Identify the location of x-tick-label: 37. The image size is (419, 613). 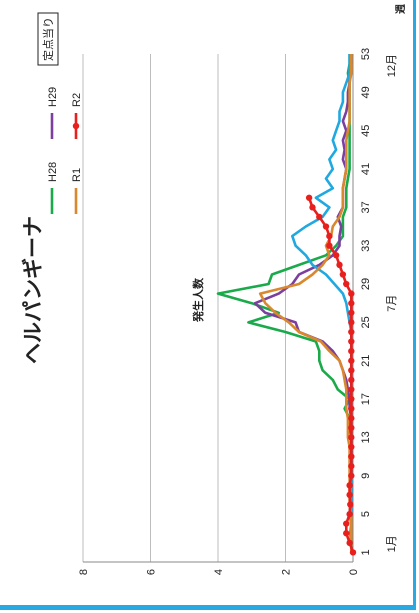
(366, 207).